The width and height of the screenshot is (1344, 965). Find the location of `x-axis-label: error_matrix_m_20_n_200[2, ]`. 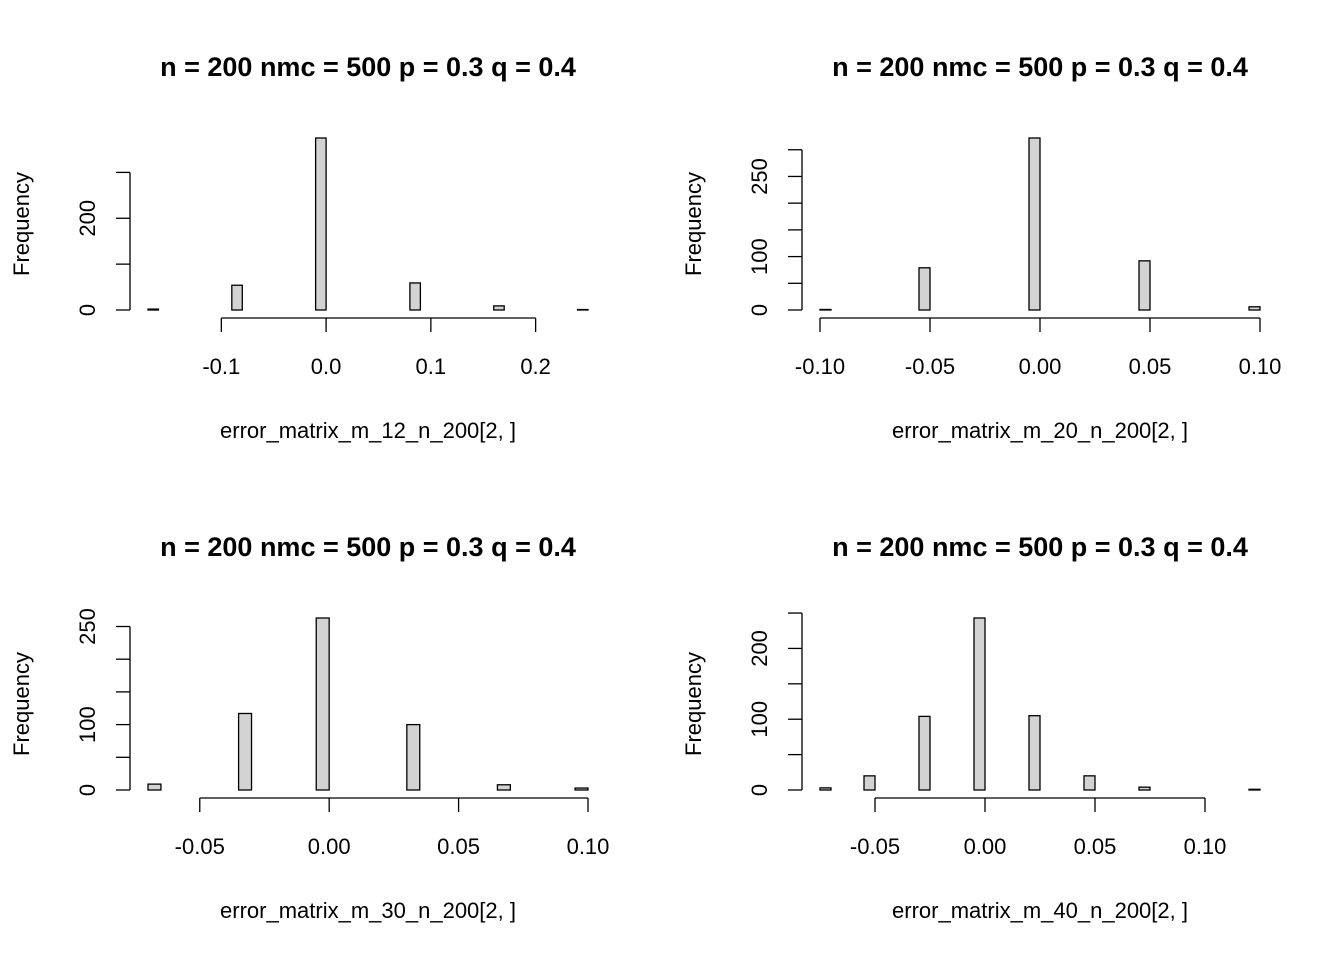

x-axis-label: error_matrix_m_20_n_200[2, ] is located at coordinates (1040, 430).